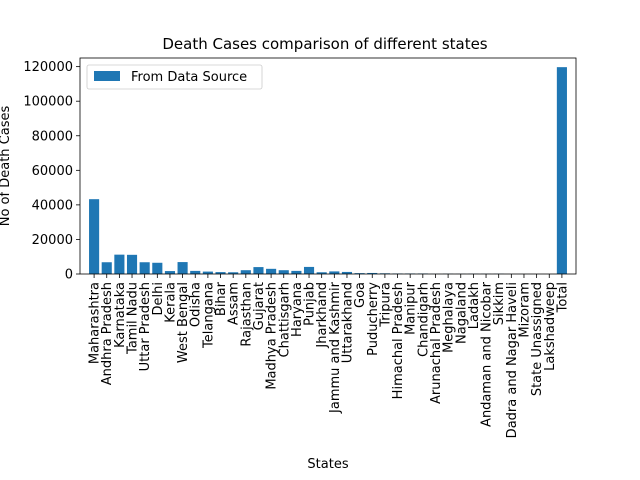 The width and height of the screenshot is (640, 480). Describe the element at coordinates (69, 275) in the screenshot. I see `y-tick-label: 0` at that location.